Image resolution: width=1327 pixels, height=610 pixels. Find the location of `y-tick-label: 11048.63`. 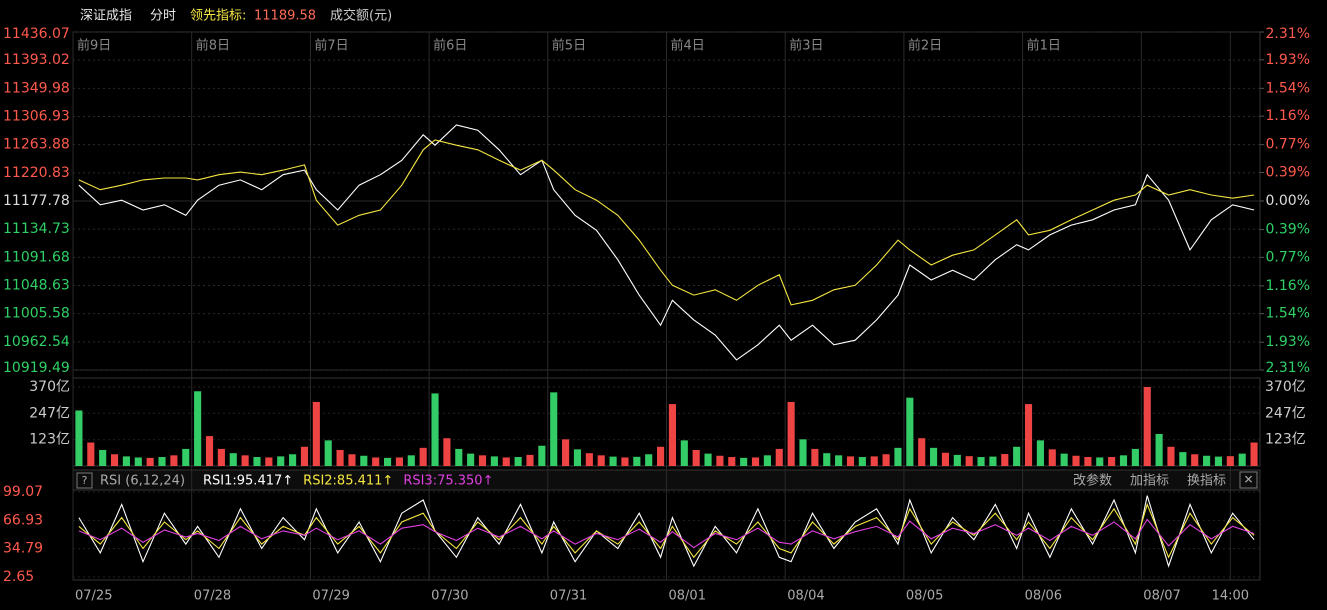

y-tick-label: 11048.63 is located at coordinates (36, 286).